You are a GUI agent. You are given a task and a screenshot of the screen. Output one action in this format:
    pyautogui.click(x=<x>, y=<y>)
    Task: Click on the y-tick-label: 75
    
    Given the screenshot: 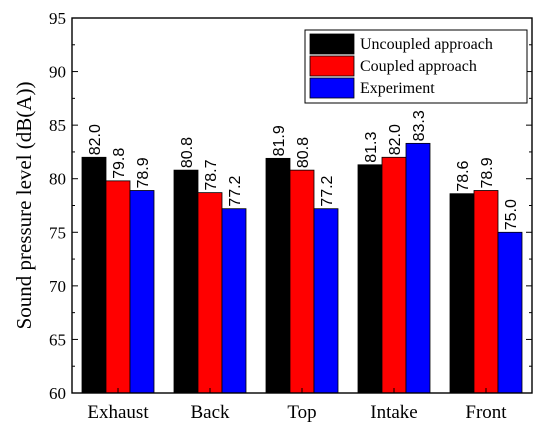 What is the action you would take?
    pyautogui.click(x=57, y=232)
    